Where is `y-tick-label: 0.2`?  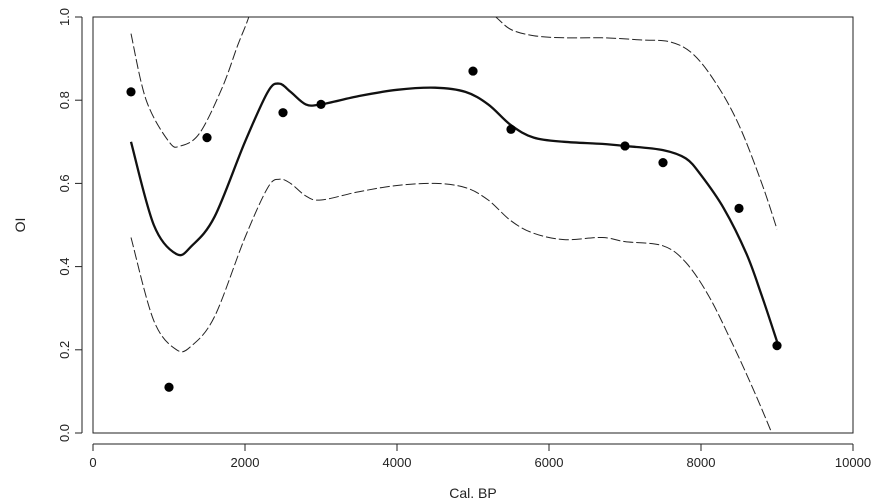
y-tick-label: 0.2 is located at coordinates (64, 350).